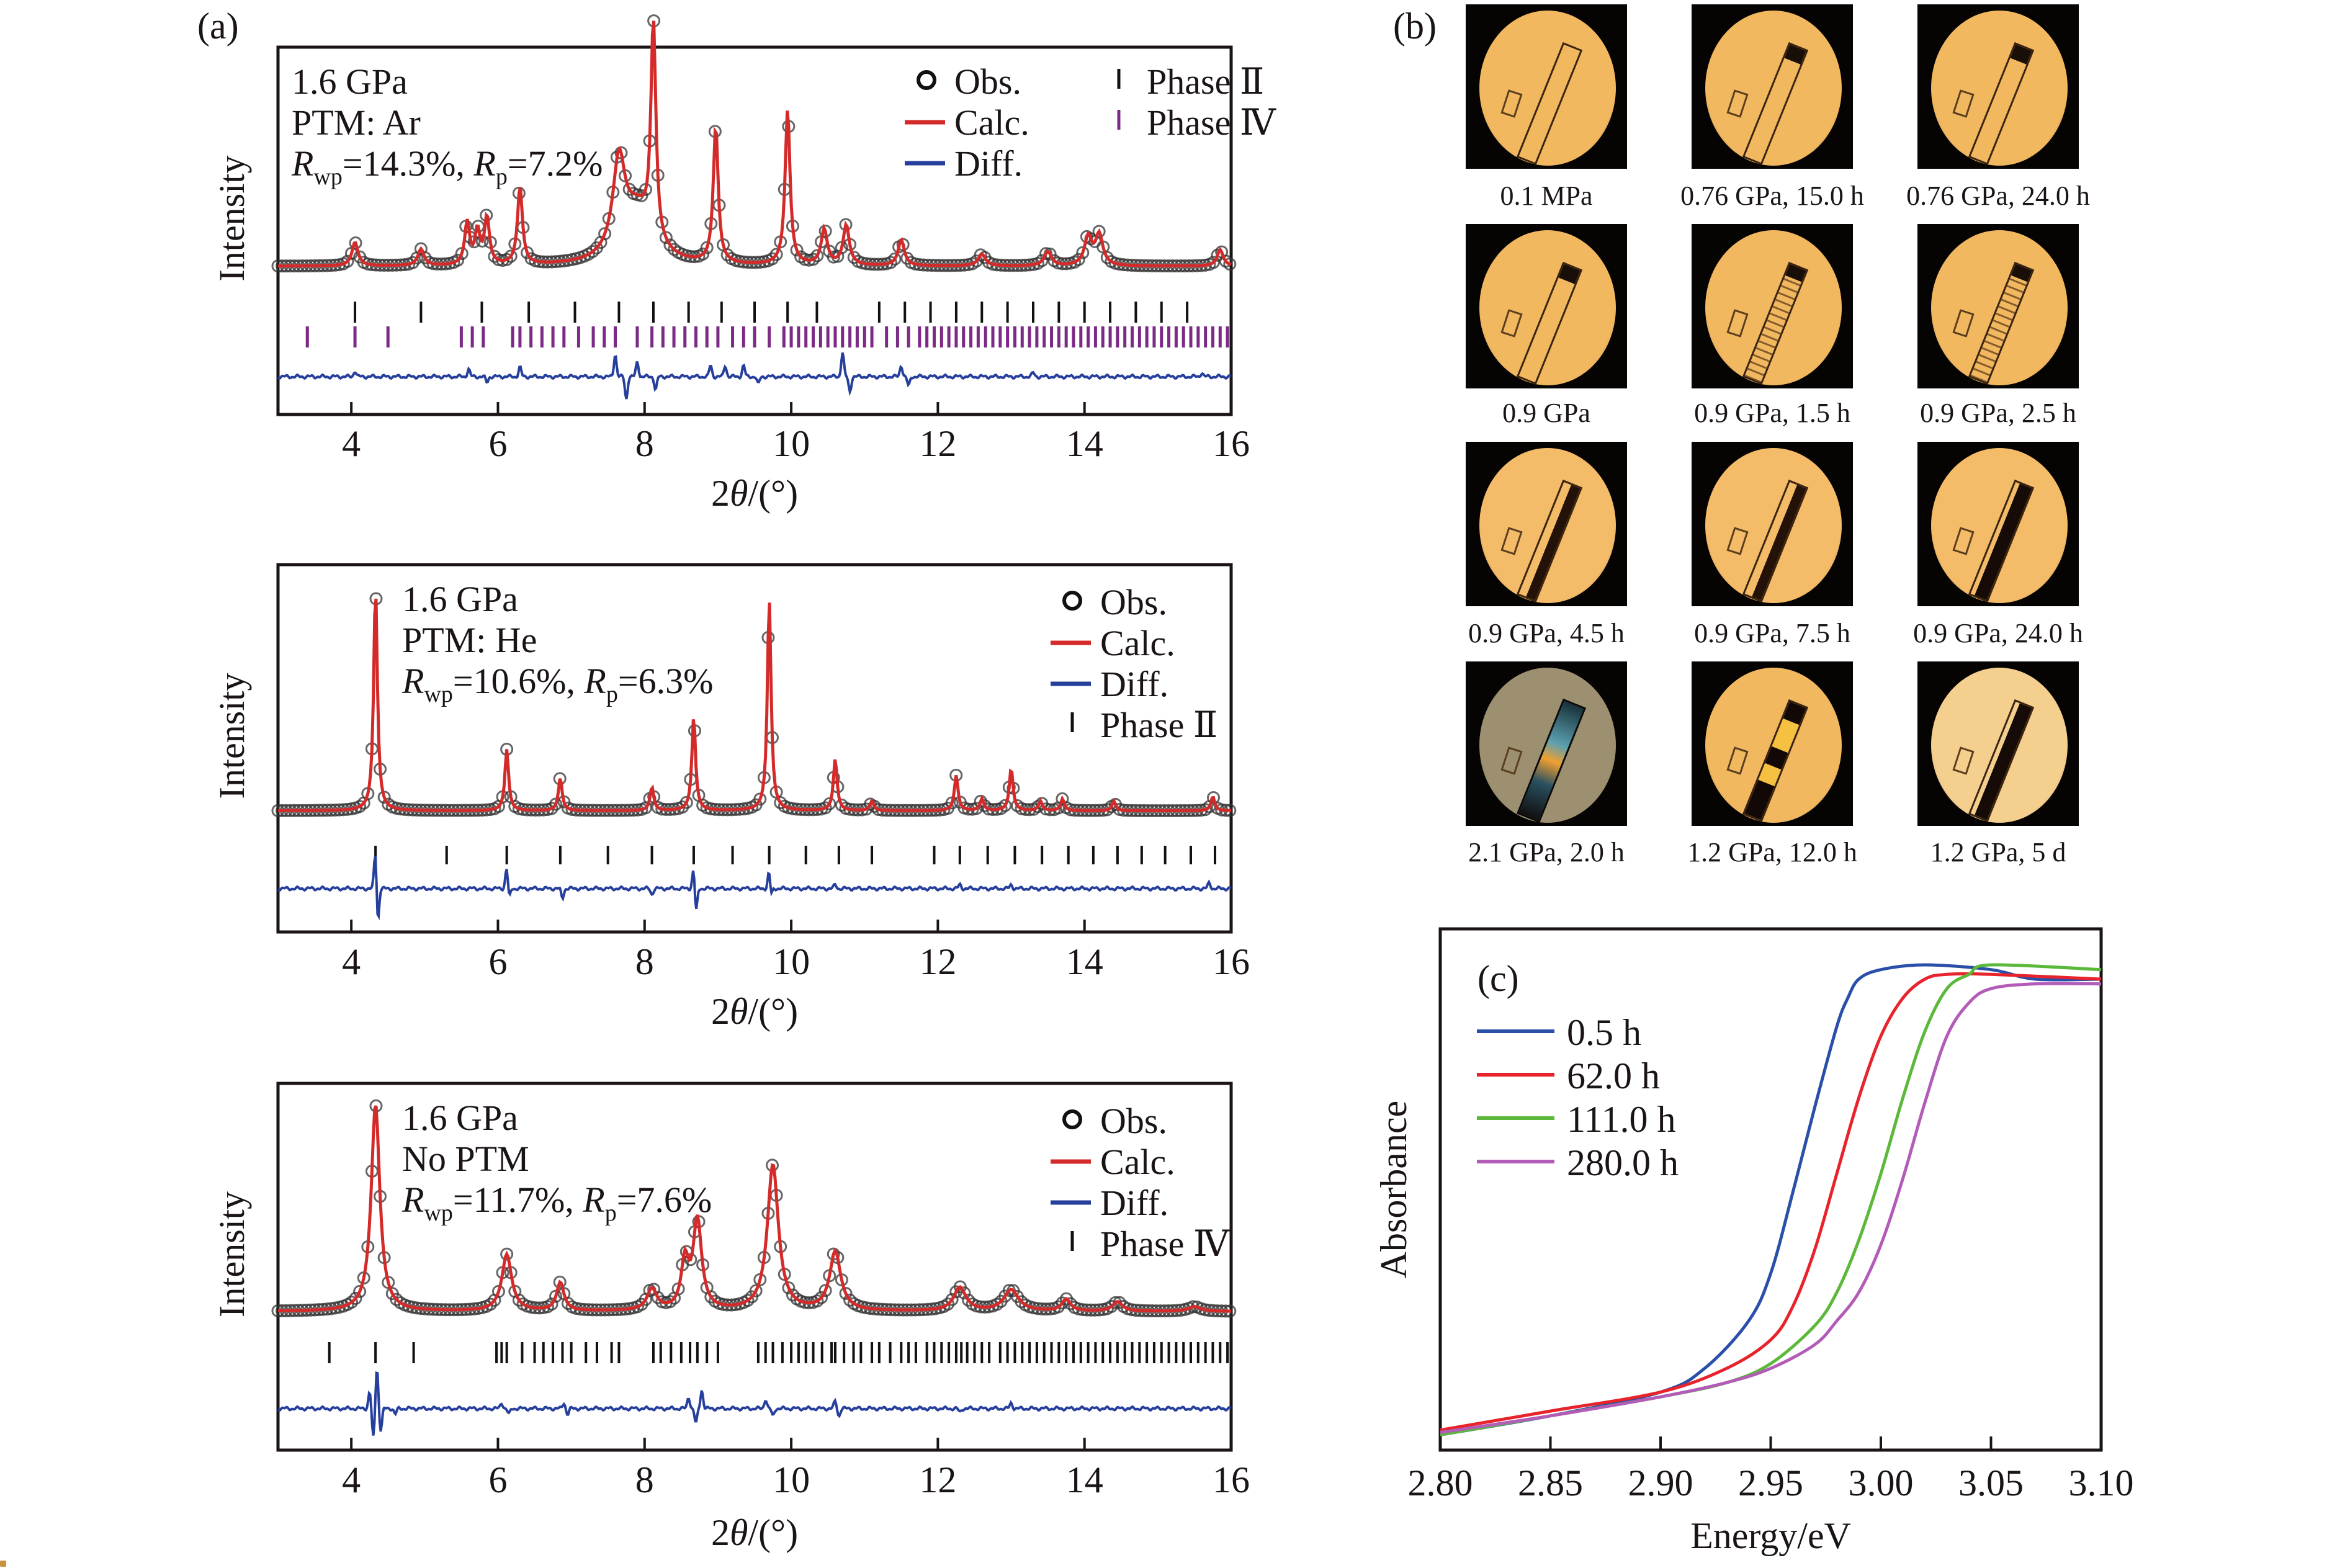  What do you see at coordinates (1771, 1535) in the screenshot?
I see `x-axis-title: Energy/eV` at bounding box center [1771, 1535].